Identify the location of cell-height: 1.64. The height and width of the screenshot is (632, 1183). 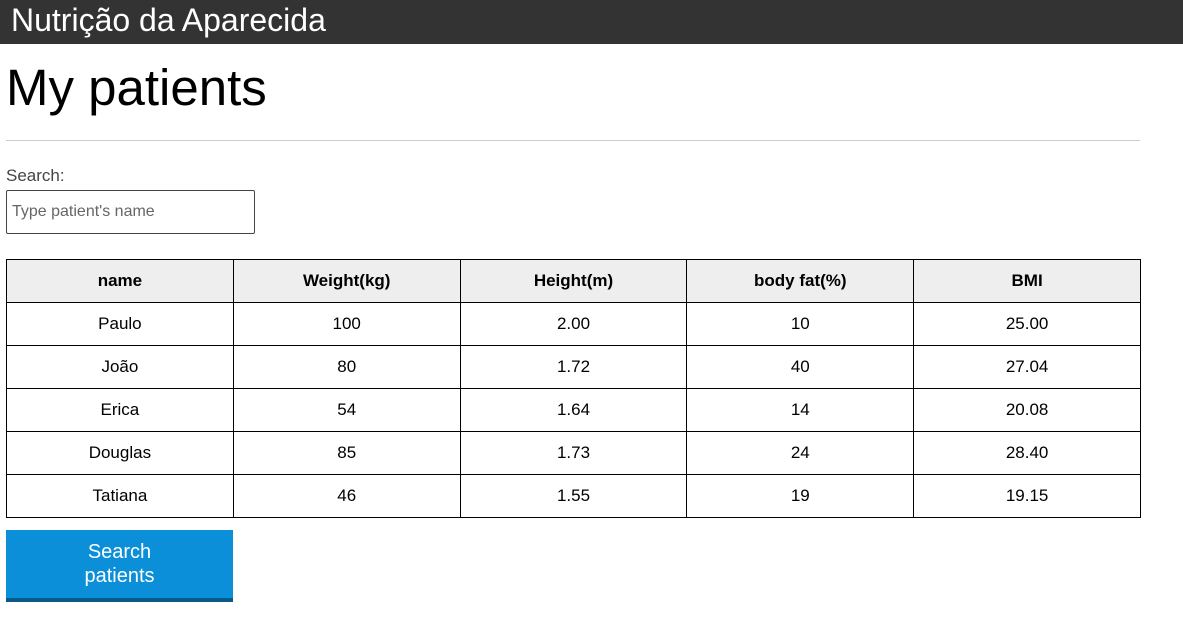
(573, 410).